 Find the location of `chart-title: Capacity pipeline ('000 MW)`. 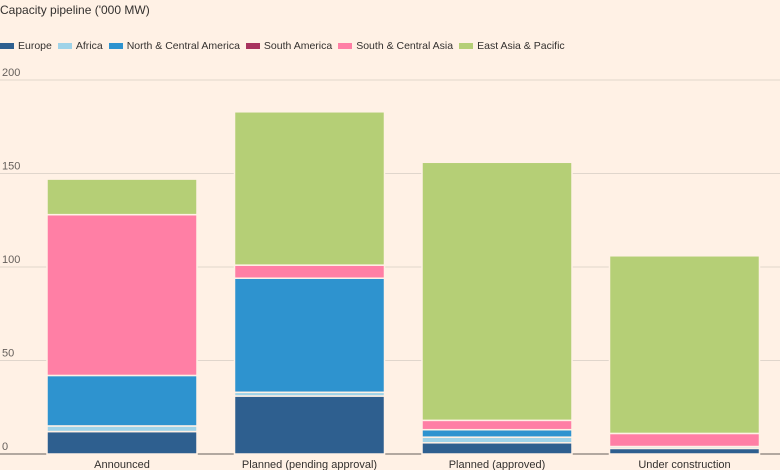

chart-title: Capacity pipeline ('000 MW) is located at coordinates (75, 10).